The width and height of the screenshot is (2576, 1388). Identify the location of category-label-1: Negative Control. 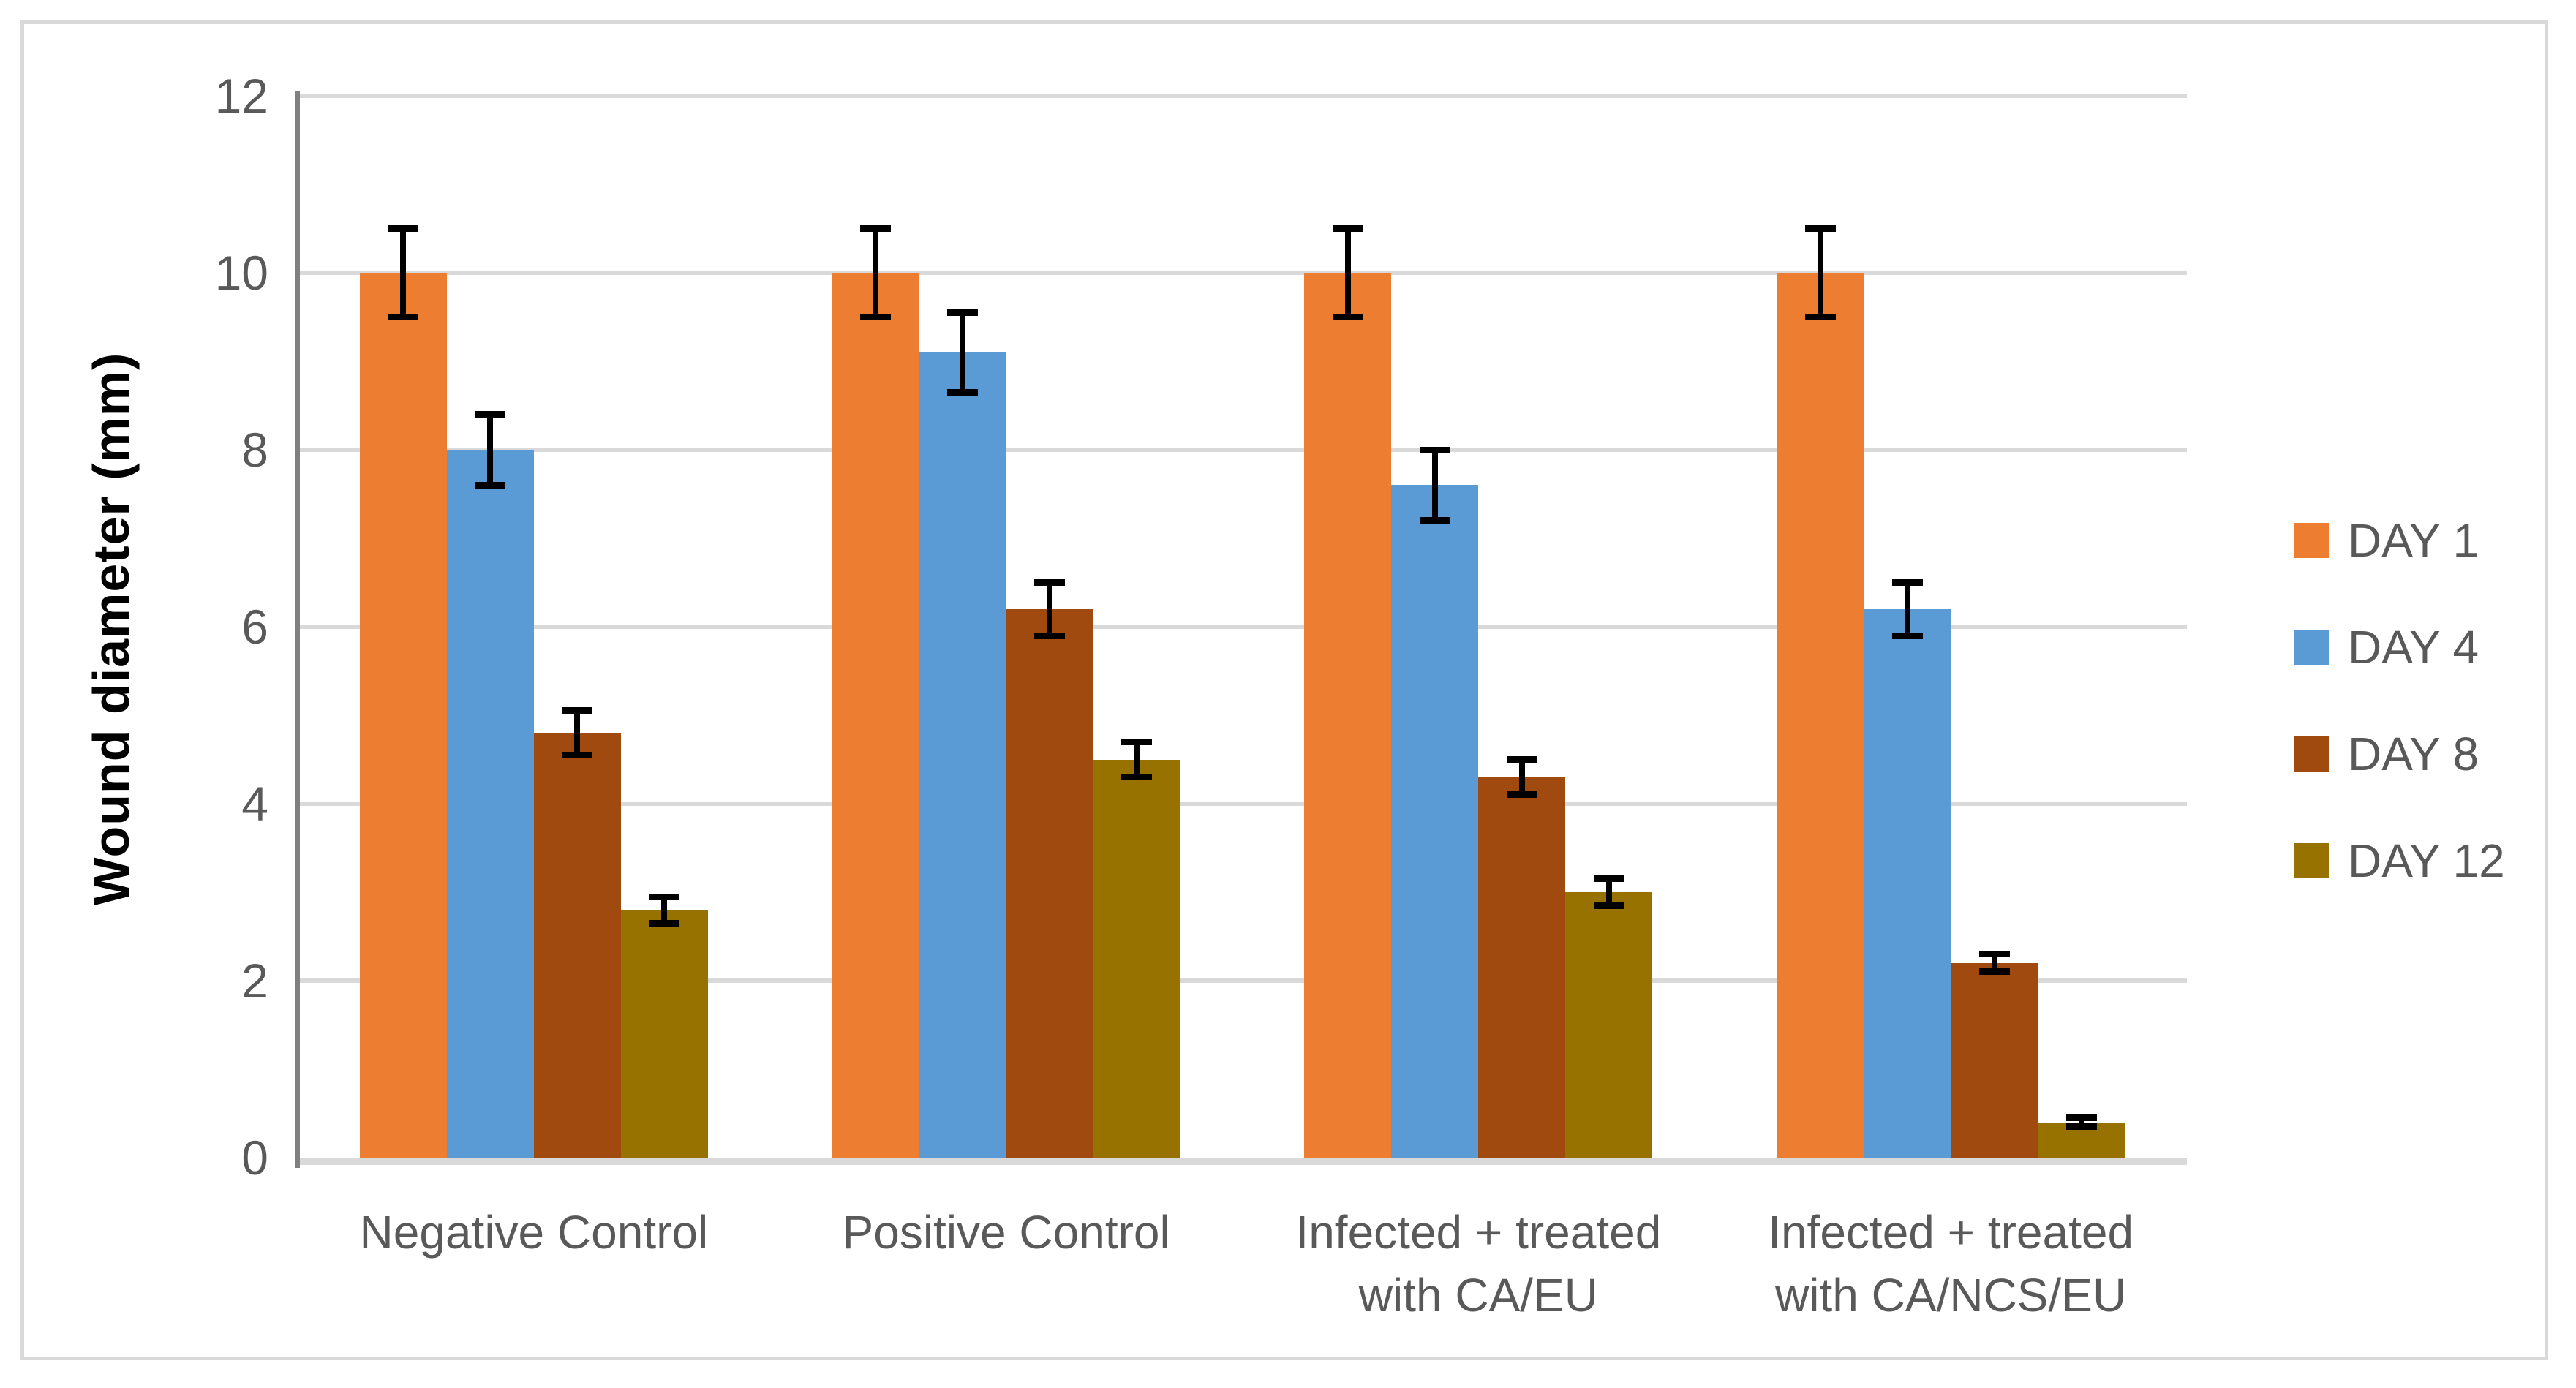
(534, 1232).